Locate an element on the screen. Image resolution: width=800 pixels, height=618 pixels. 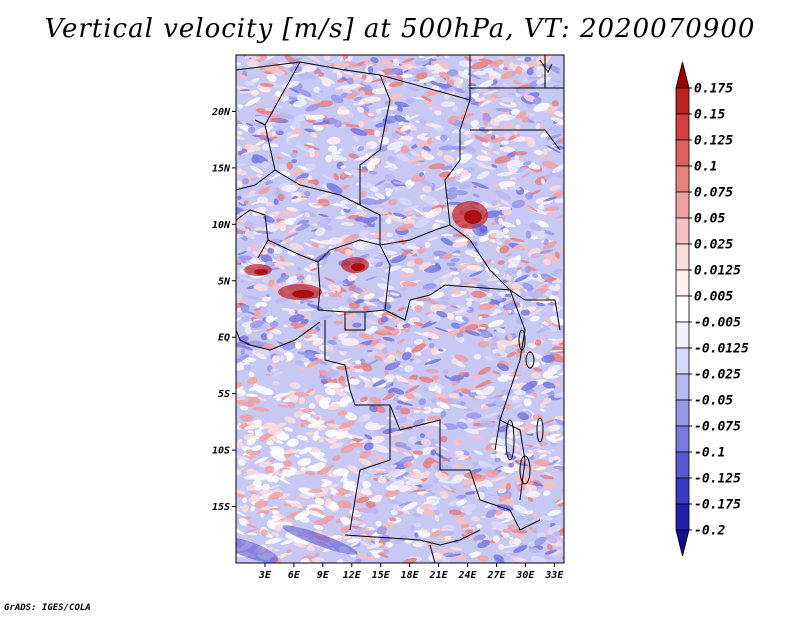
colorbar-label: 0.0125 is located at coordinates (717, 271).